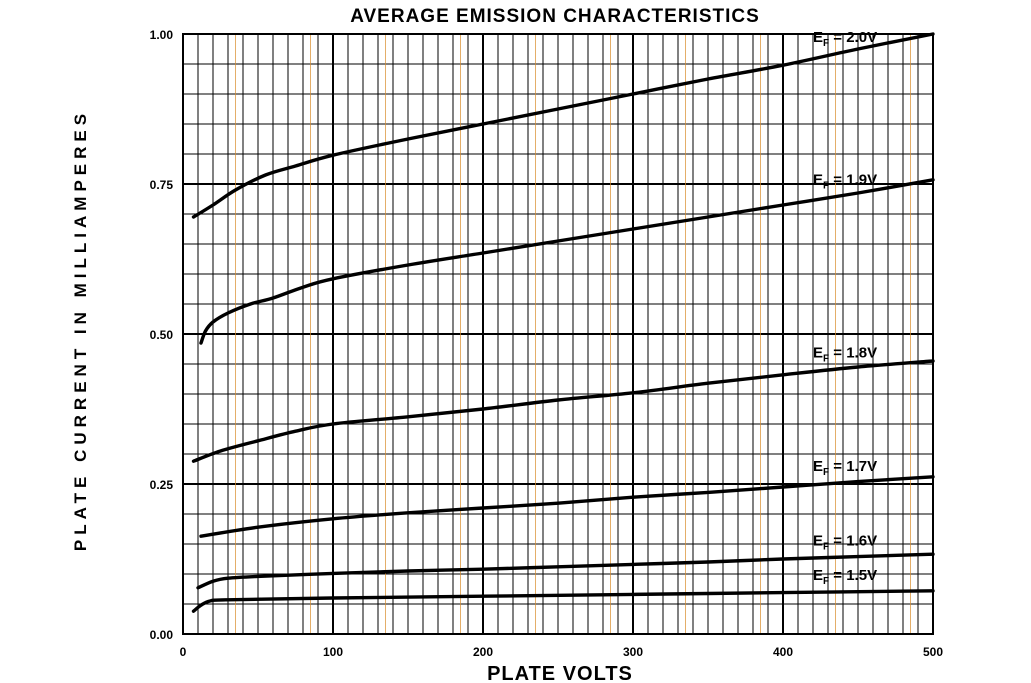 The image size is (1031, 683). What do you see at coordinates (162, 335) in the screenshot?
I see `y-tick-label: 0.50` at bounding box center [162, 335].